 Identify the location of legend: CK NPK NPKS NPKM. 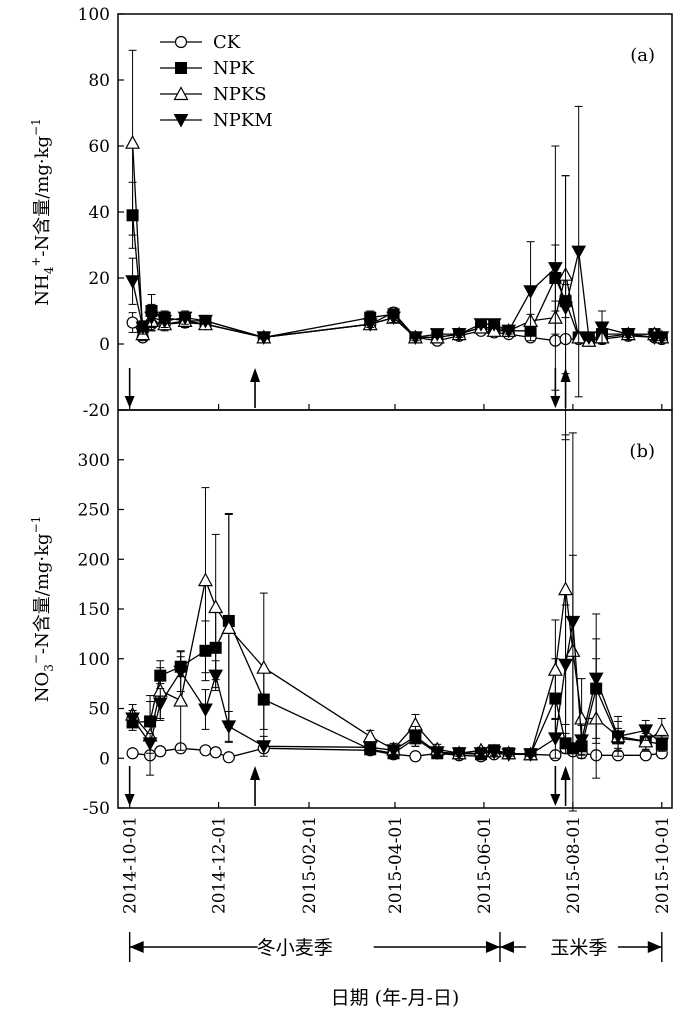
(216, 81).